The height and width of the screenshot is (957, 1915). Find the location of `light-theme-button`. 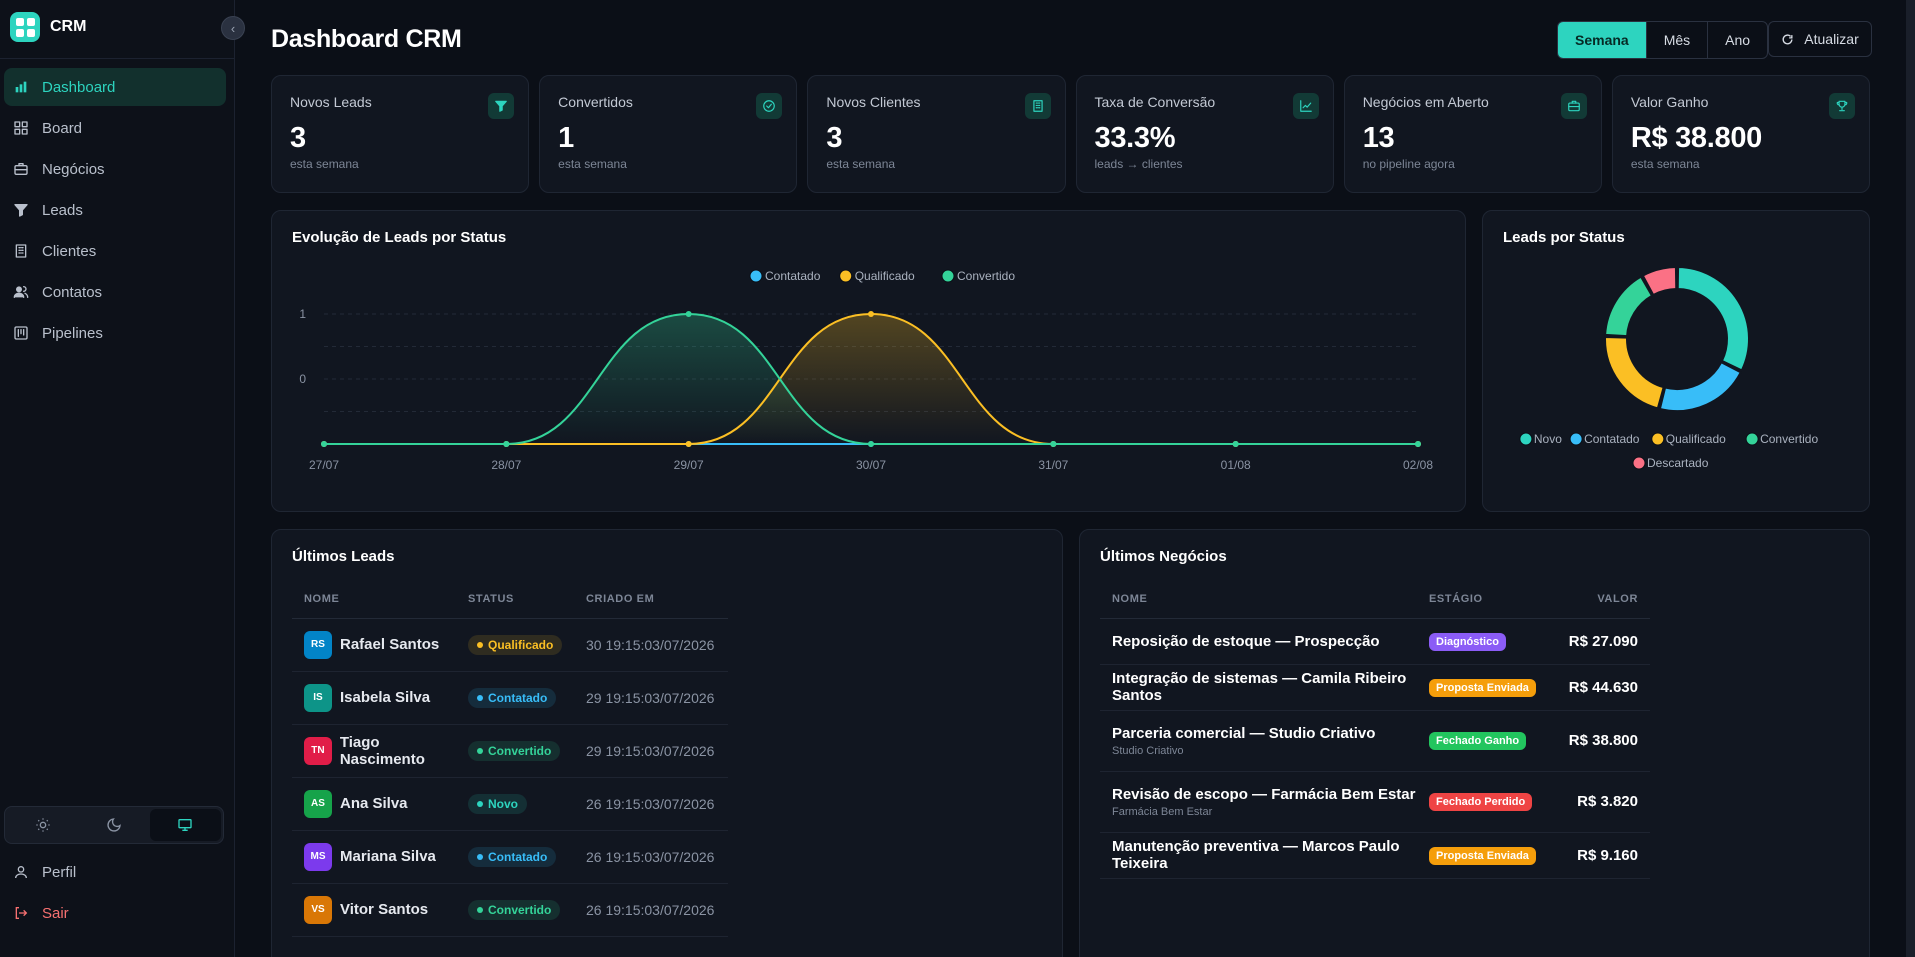

light-theme-button is located at coordinates (42, 825).